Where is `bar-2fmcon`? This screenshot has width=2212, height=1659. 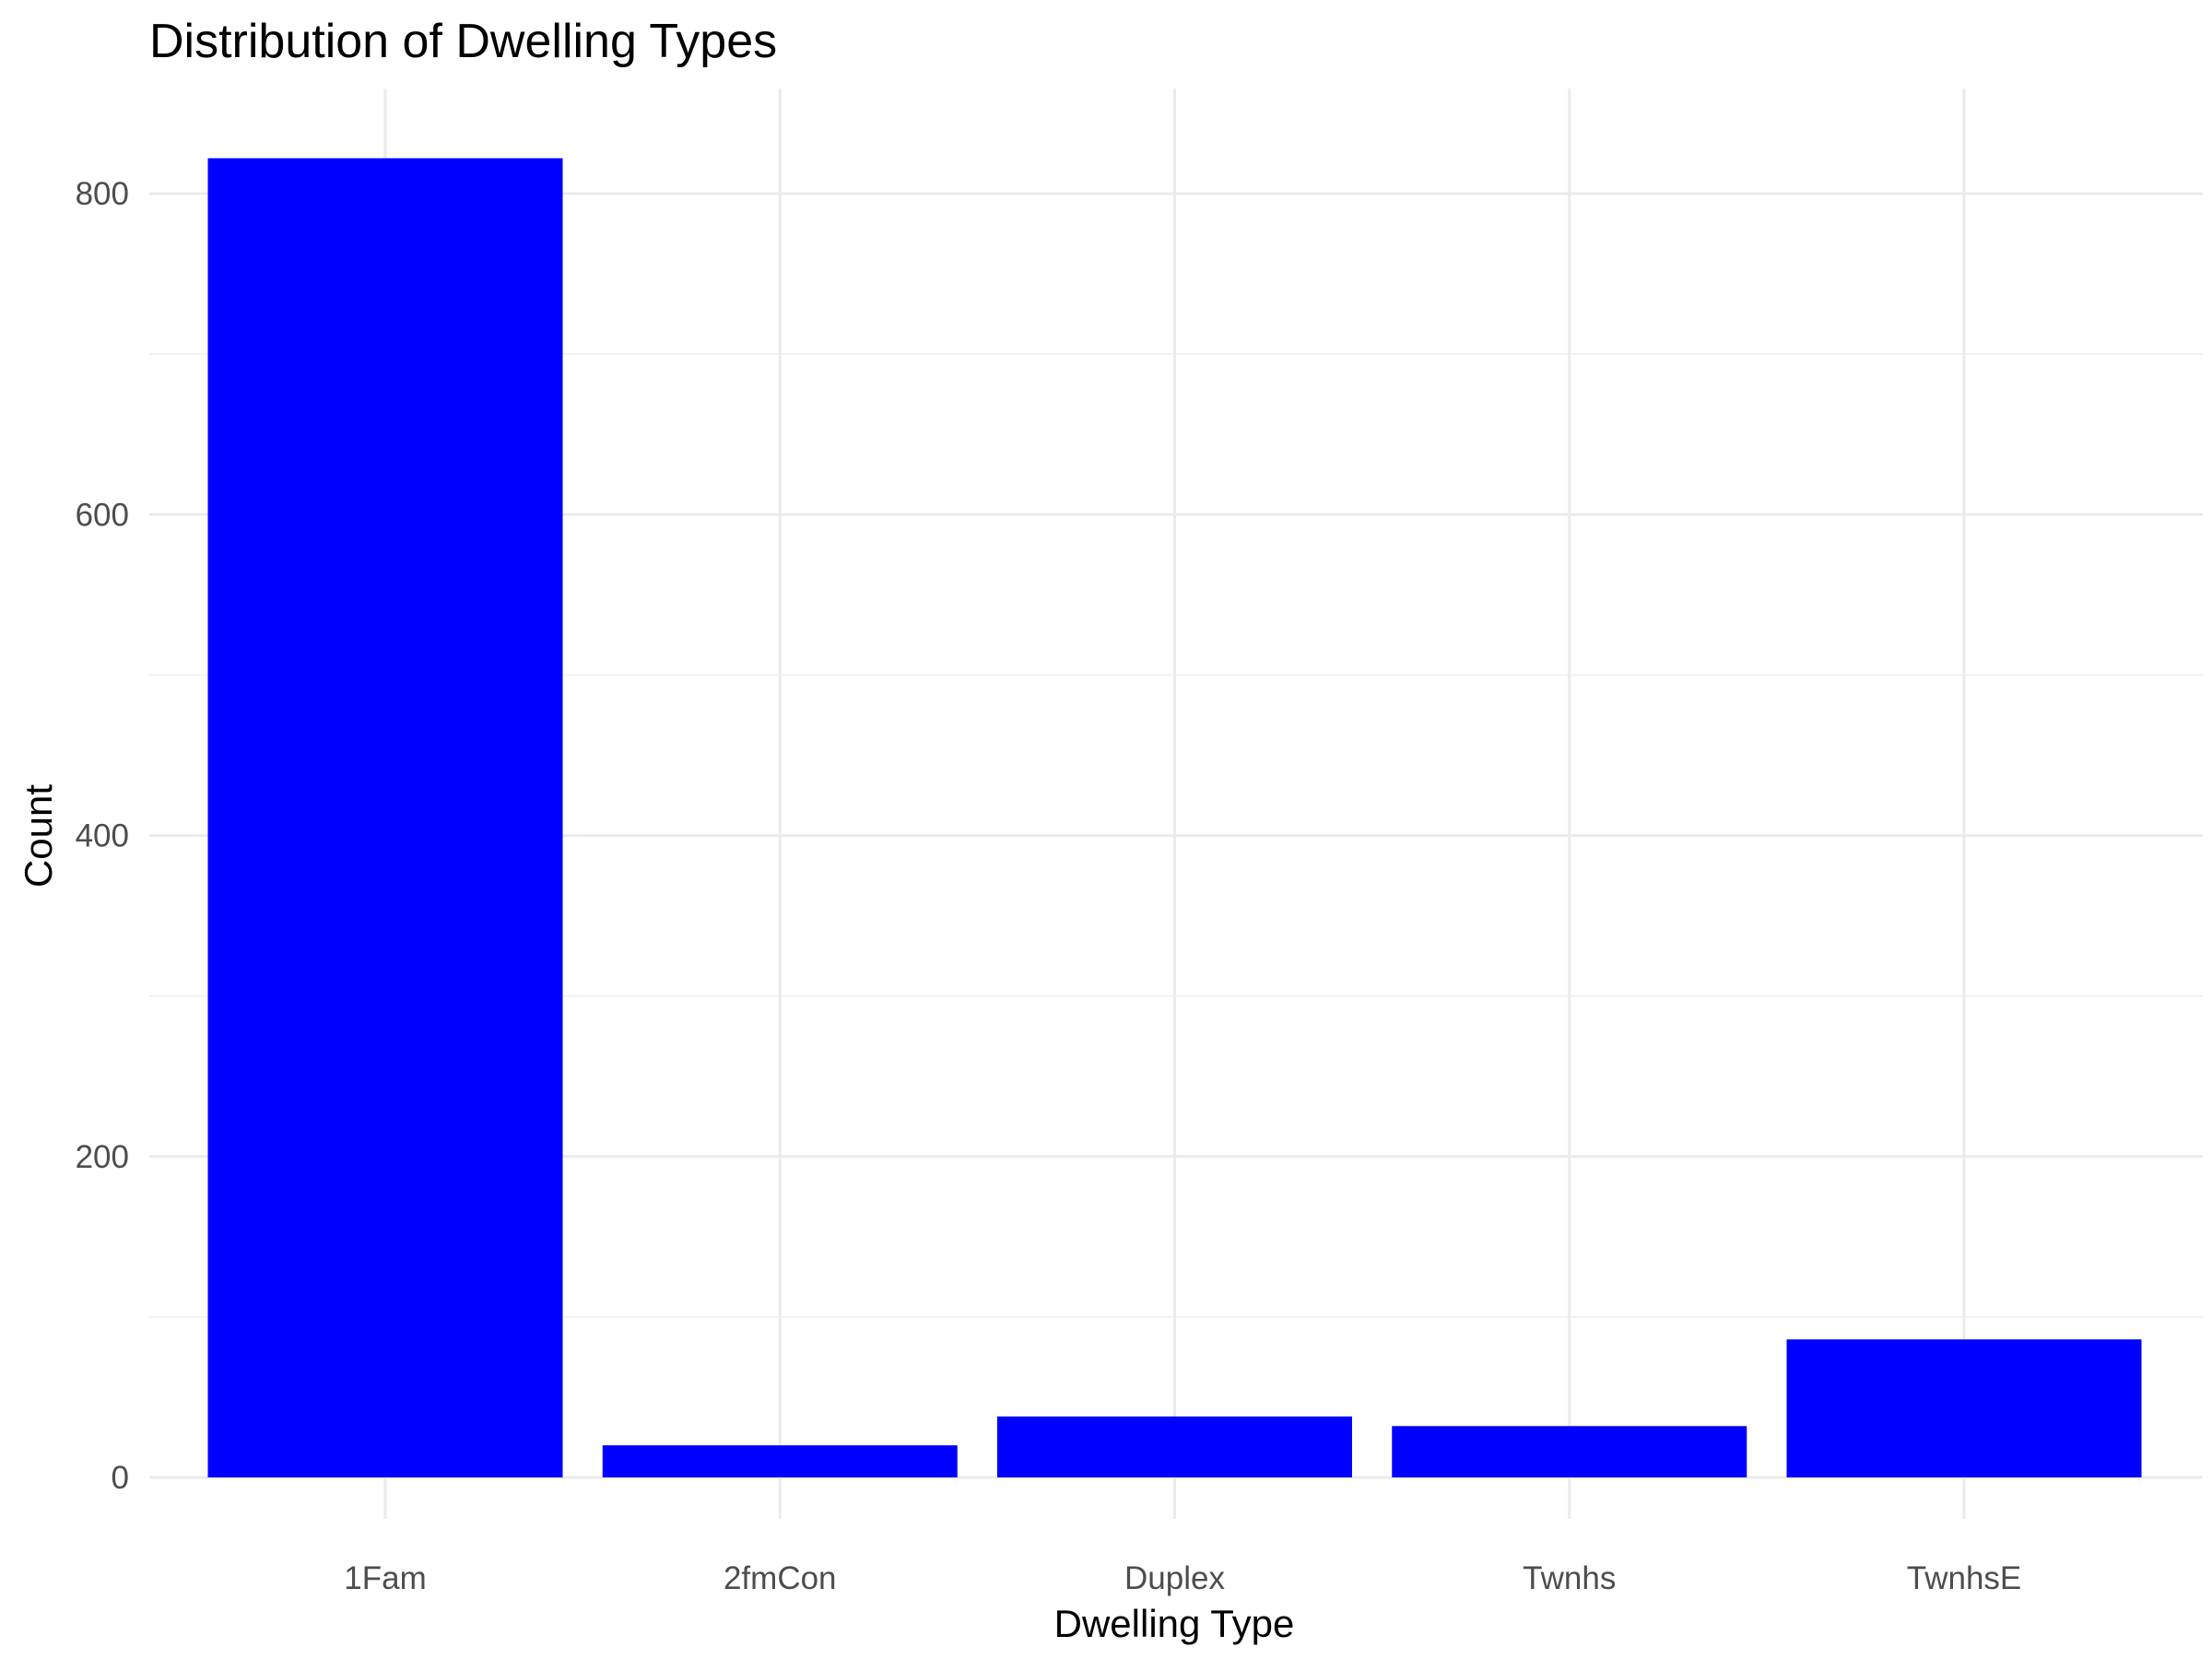
bar-2fmcon is located at coordinates (780, 1461).